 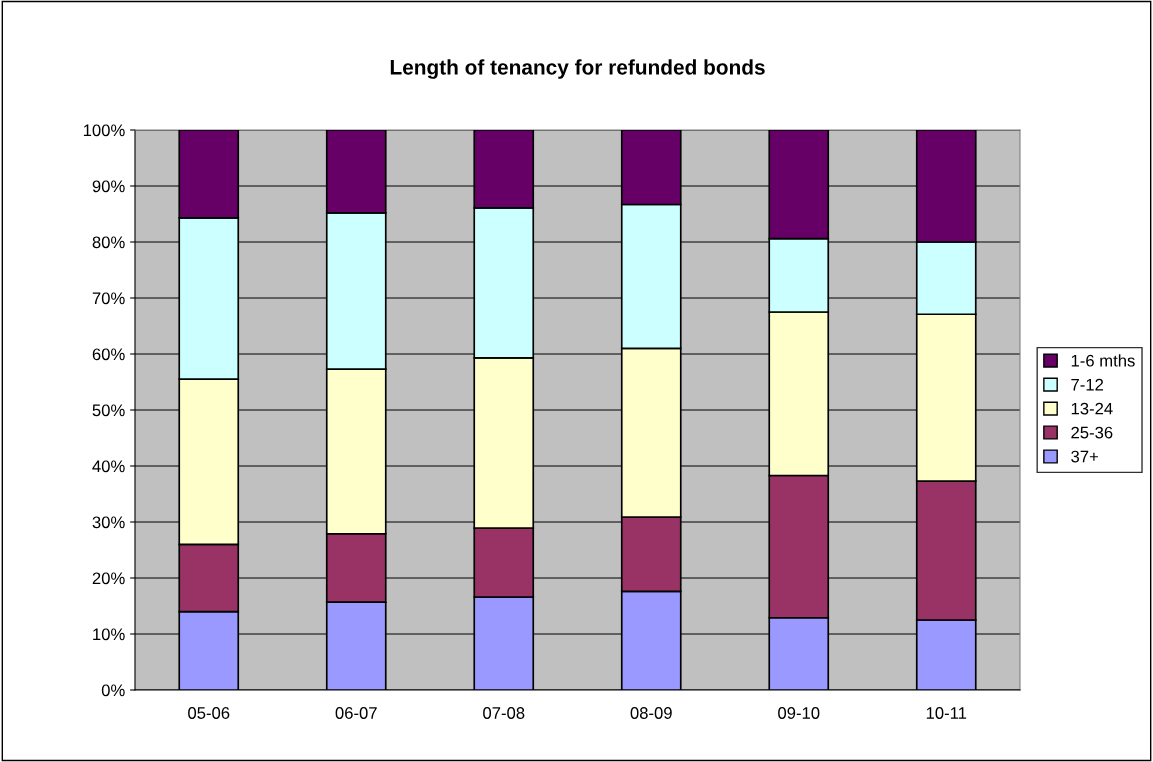 What do you see at coordinates (1087, 384) in the screenshot?
I see `legend-label: 7-12` at bounding box center [1087, 384].